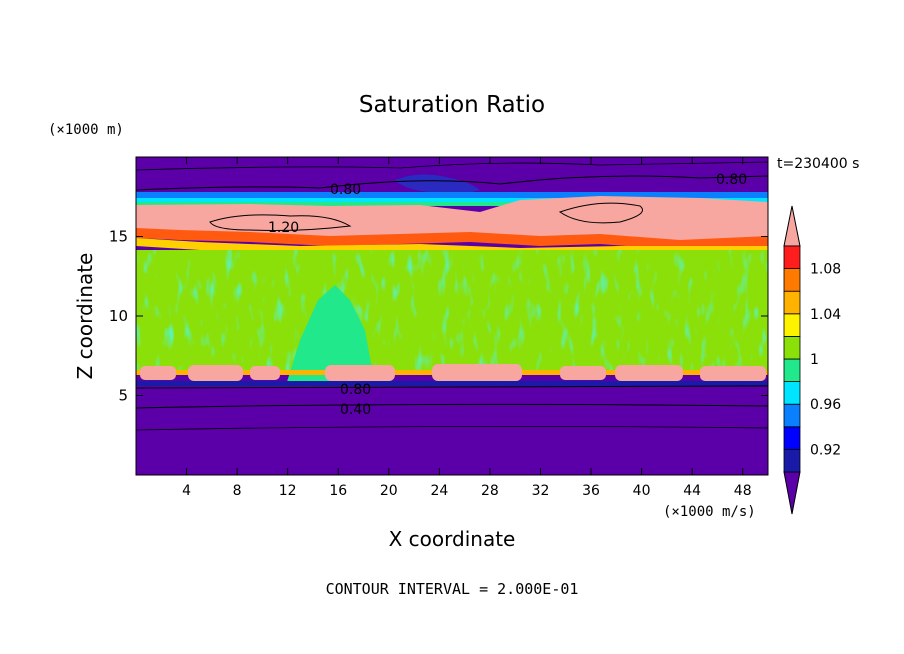 The image size is (904, 654). Describe the element at coordinates (123, 396) in the screenshot. I see `y-tick-label: 5` at that location.